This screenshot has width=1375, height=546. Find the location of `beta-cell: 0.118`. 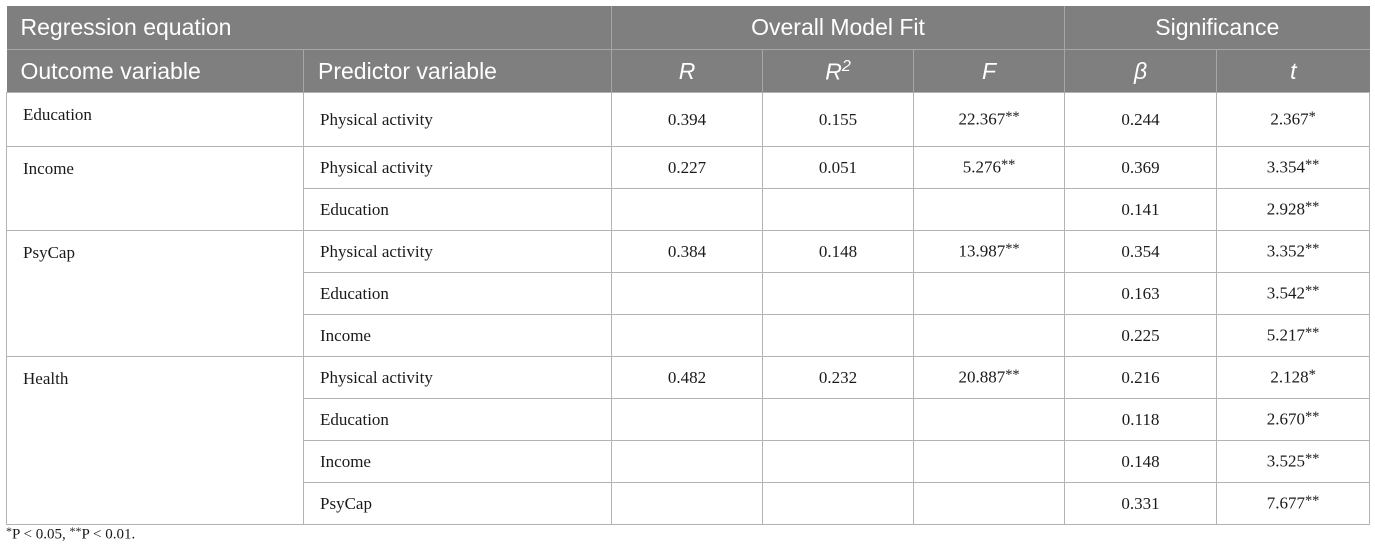

beta-cell: 0.118 is located at coordinates (1141, 419).